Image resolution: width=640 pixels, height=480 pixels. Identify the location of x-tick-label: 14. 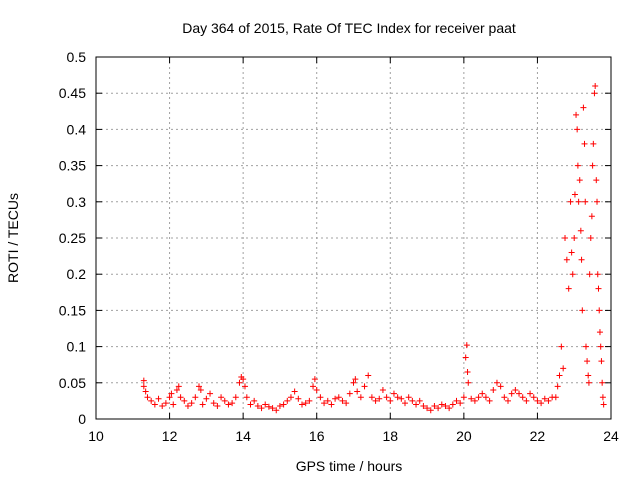
(243, 436).